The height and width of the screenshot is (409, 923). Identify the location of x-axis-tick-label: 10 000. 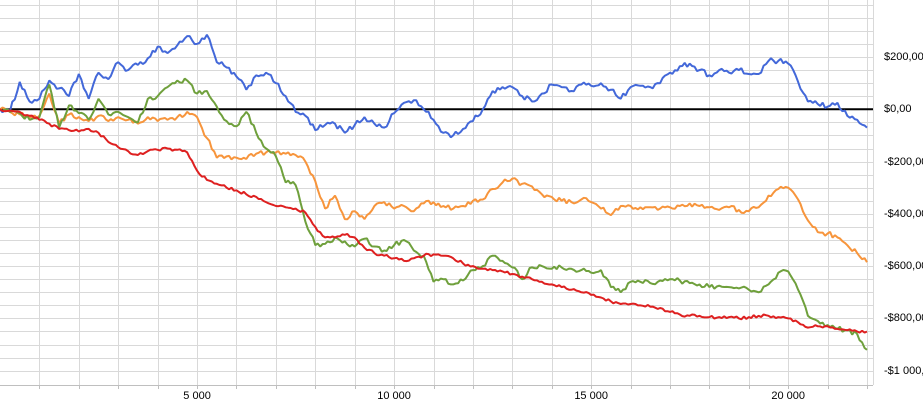
(394, 396).